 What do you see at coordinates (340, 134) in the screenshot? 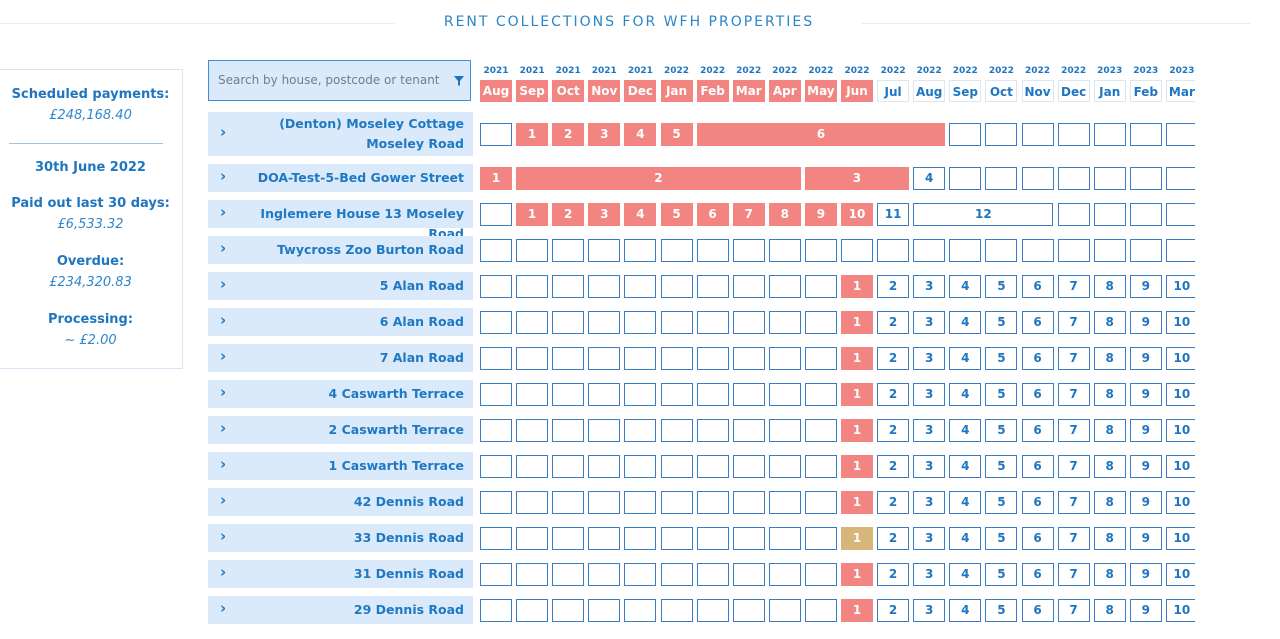
I see `property-row: › (Denton) Moseley Cottage Moseley Road` at bounding box center [340, 134].